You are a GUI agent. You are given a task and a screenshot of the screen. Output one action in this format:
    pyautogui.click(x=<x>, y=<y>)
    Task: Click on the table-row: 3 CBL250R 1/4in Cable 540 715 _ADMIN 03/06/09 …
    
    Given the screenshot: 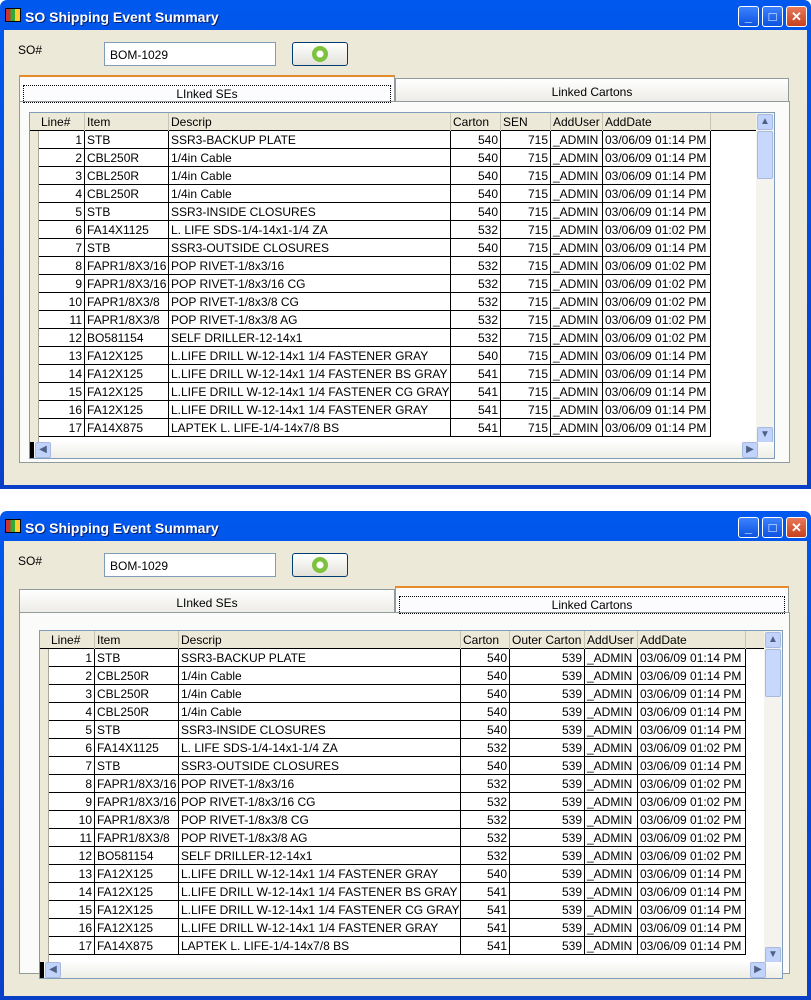 What is the action you would take?
    pyautogui.click(x=394, y=176)
    